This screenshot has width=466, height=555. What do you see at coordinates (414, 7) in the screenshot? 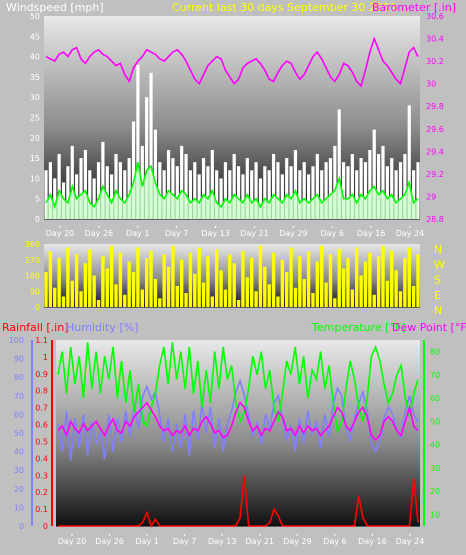
I see `barometer-axis-title: Barometer [.in]` at bounding box center [414, 7].